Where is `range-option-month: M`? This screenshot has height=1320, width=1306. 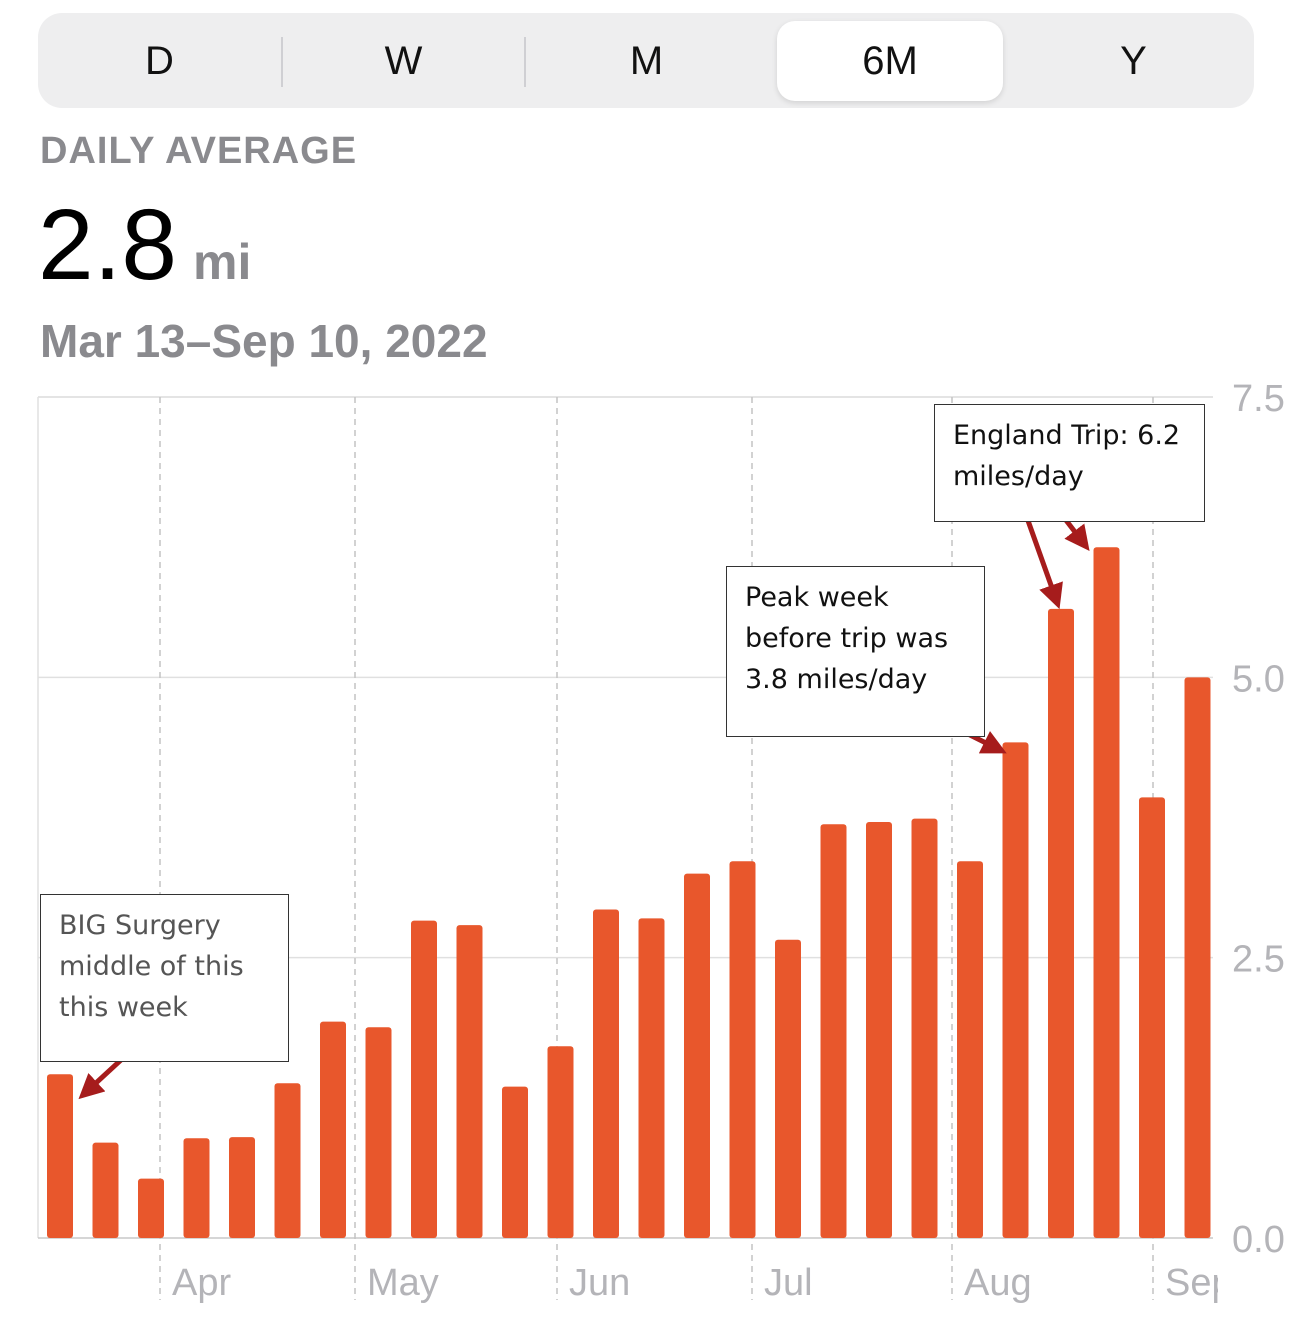
range-option-month: M is located at coordinates (646, 60).